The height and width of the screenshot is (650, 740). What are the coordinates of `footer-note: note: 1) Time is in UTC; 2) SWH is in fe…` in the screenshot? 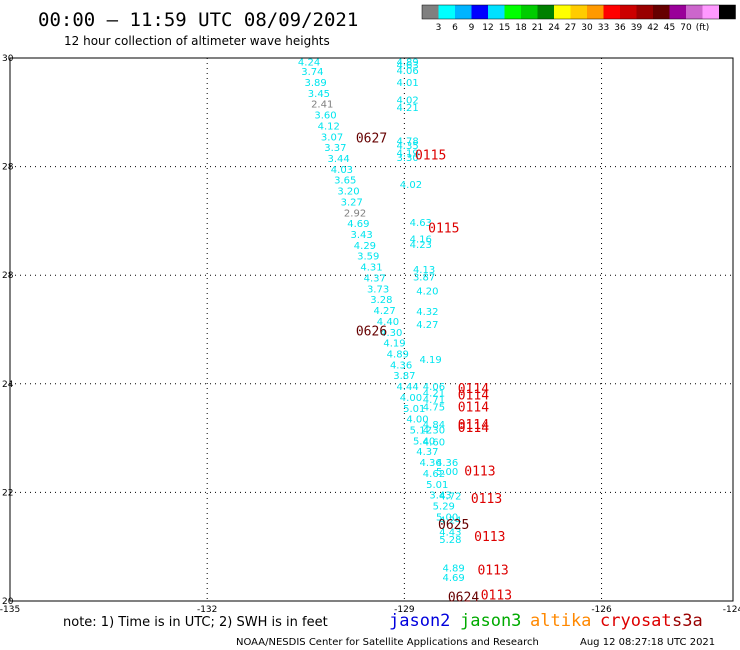 It's located at (195, 622).